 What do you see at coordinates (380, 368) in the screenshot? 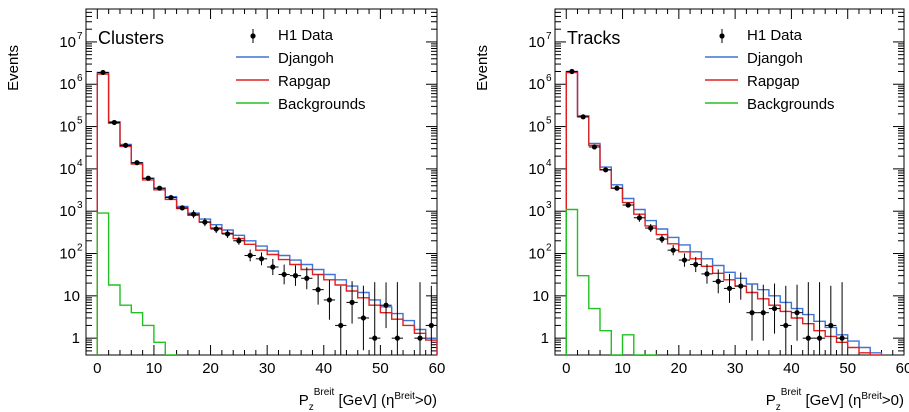
I see `x-tick-label: 50` at bounding box center [380, 368].